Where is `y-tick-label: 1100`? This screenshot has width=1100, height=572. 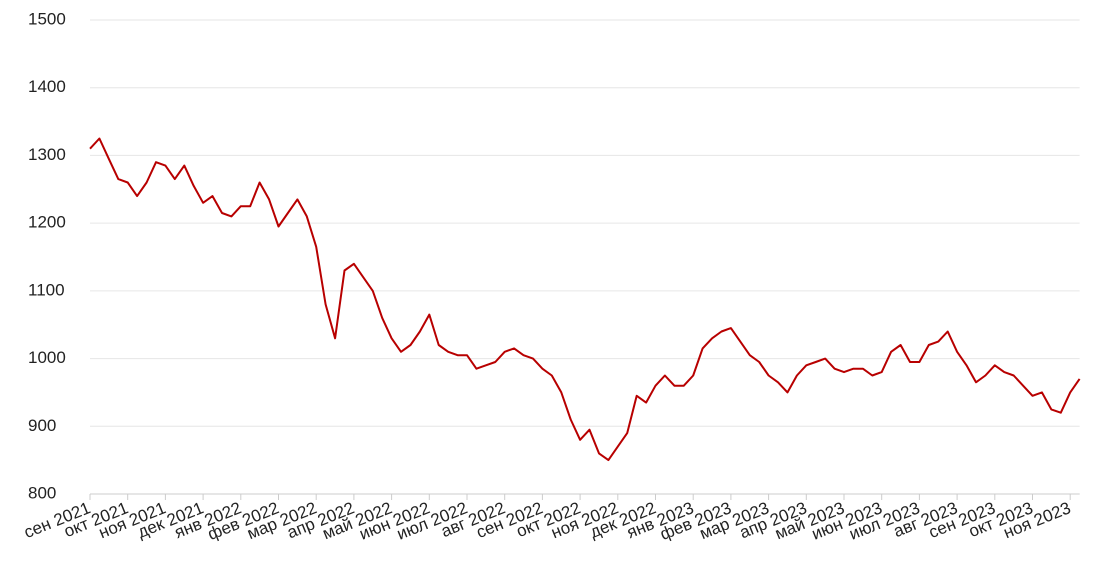 y-tick-label: 1100 is located at coordinates (46, 289).